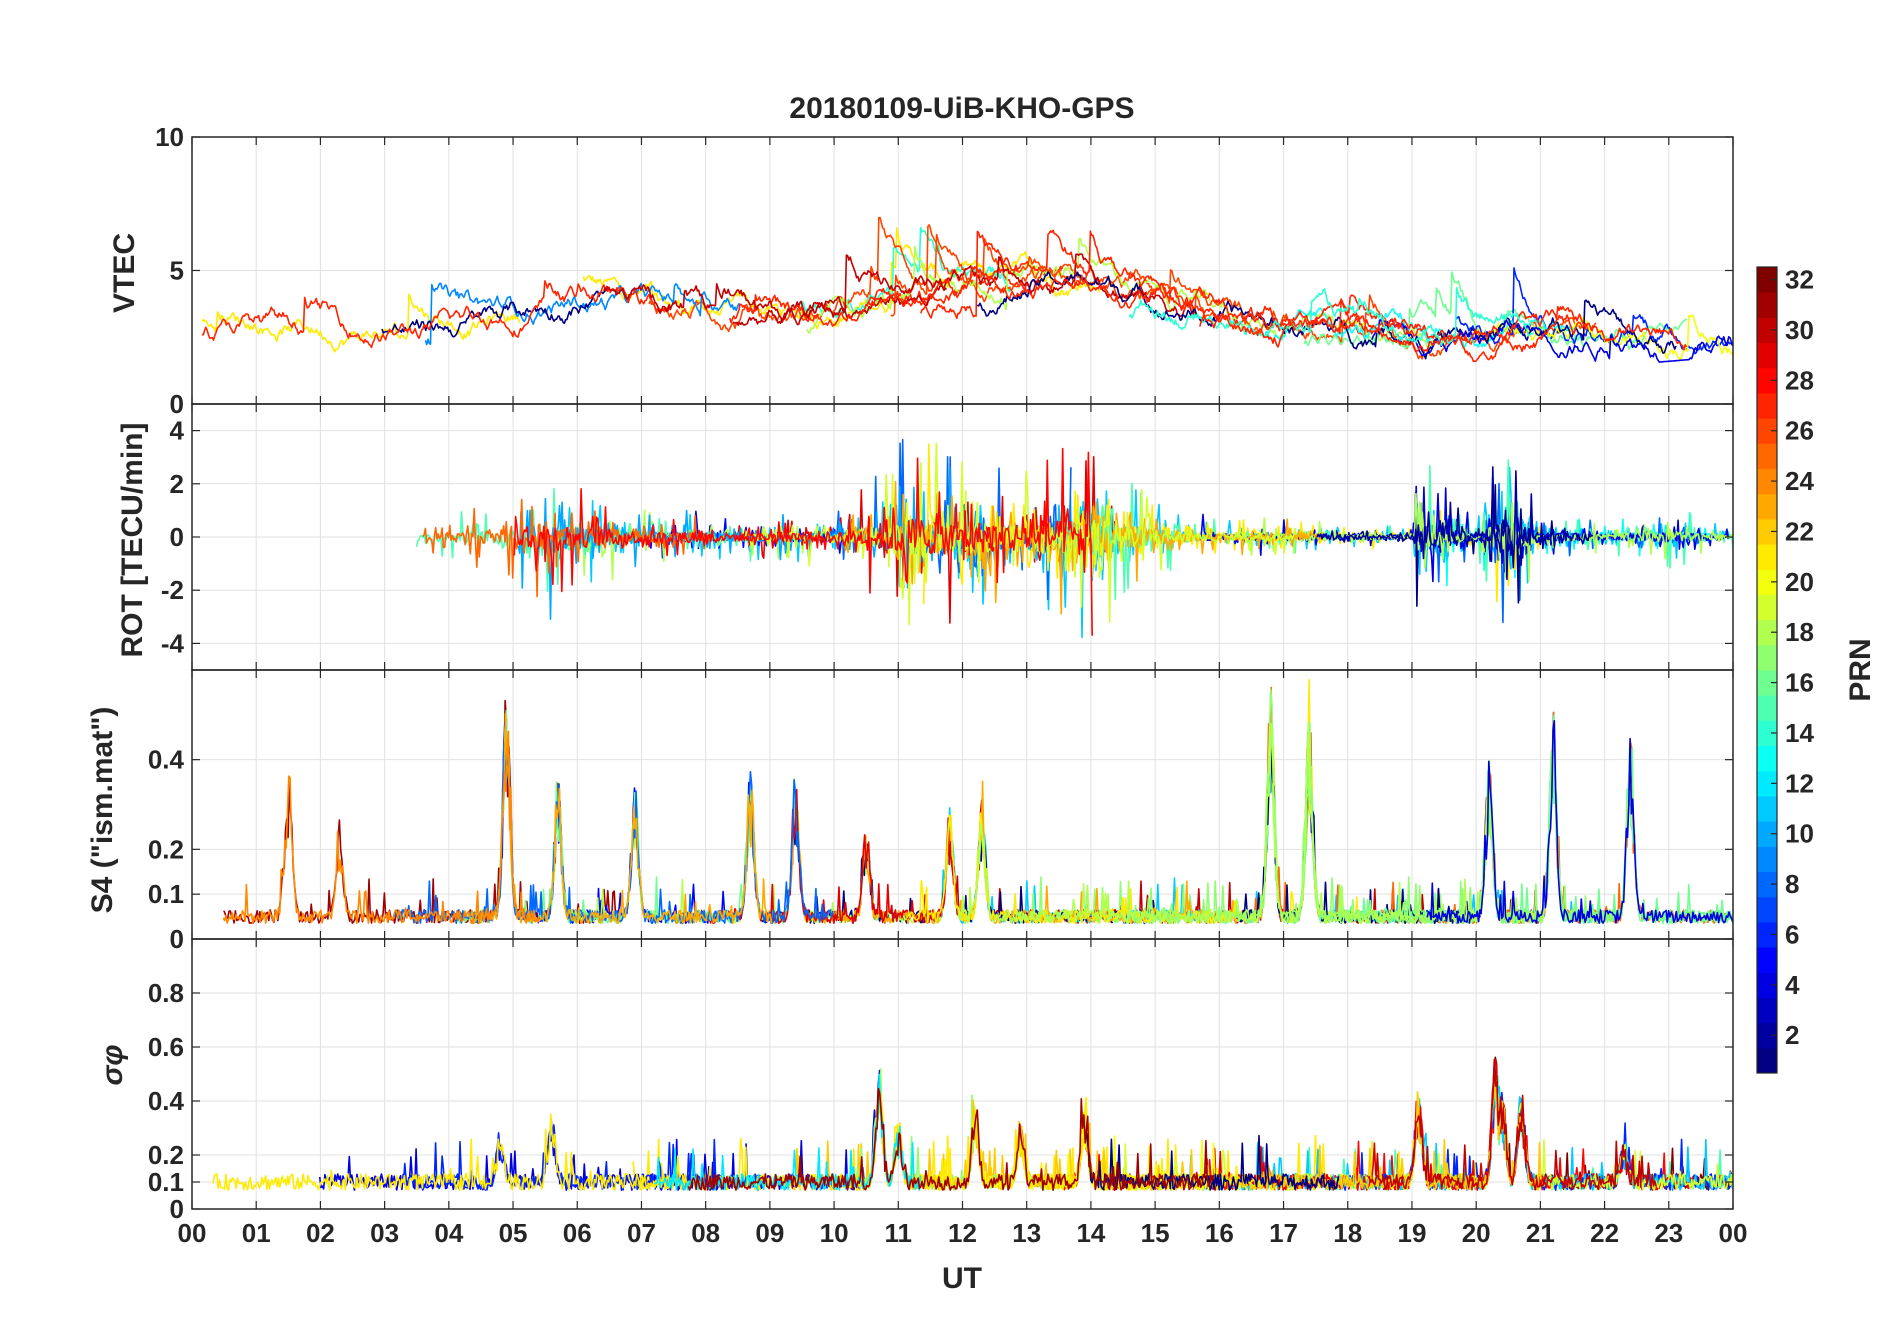 This screenshot has height=1330, width=1902. What do you see at coordinates (1799, 834) in the screenshot?
I see `colorbar-tick-label: 10` at bounding box center [1799, 834].